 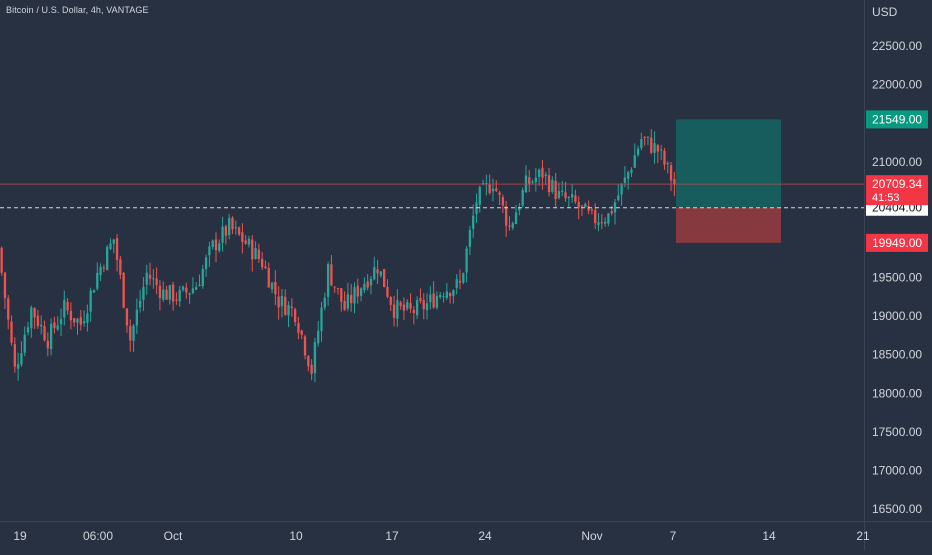 What do you see at coordinates (728, 163) in the screenshot?
I see `take-profit-zone` at bounding box center [728, 163].